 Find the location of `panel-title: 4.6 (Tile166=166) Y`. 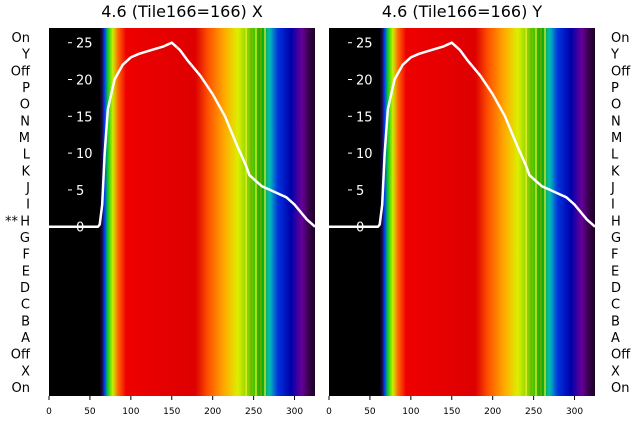

panel-title: 4.6 (Tile166=166) Y is located at coordinates (462, 11).